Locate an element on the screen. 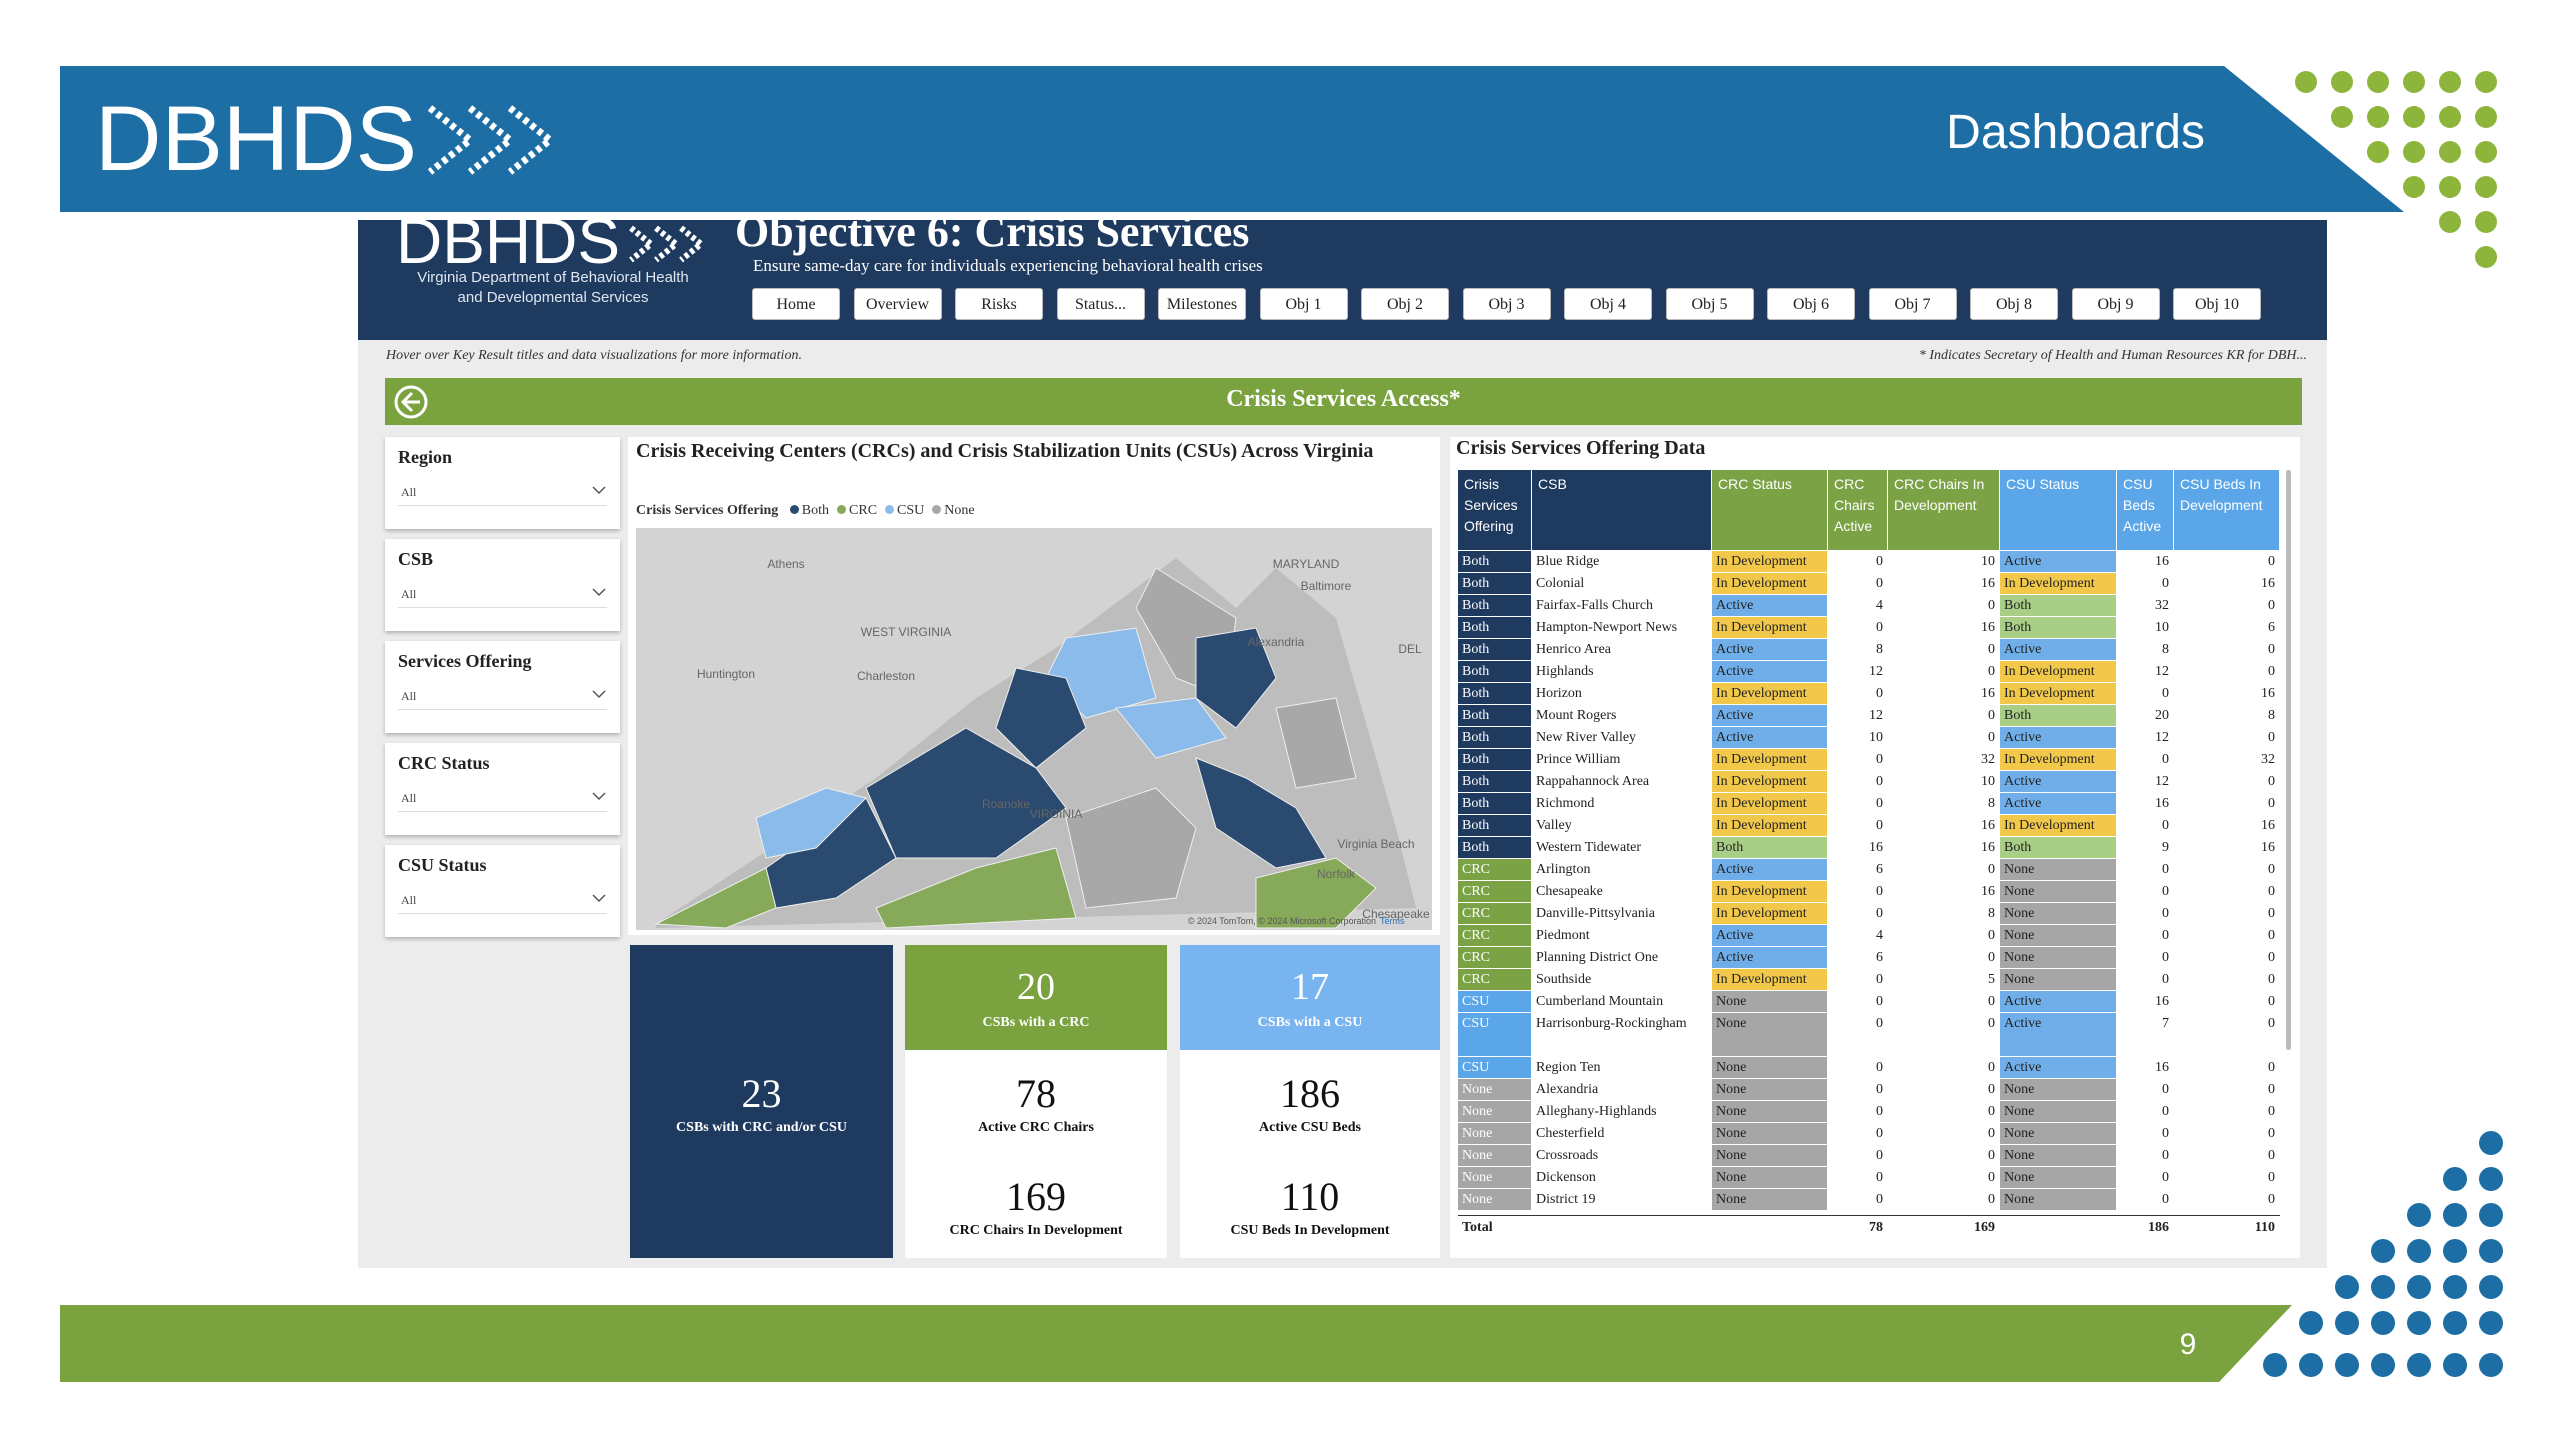  nav-button: Home is located at coordinates (796, 304).